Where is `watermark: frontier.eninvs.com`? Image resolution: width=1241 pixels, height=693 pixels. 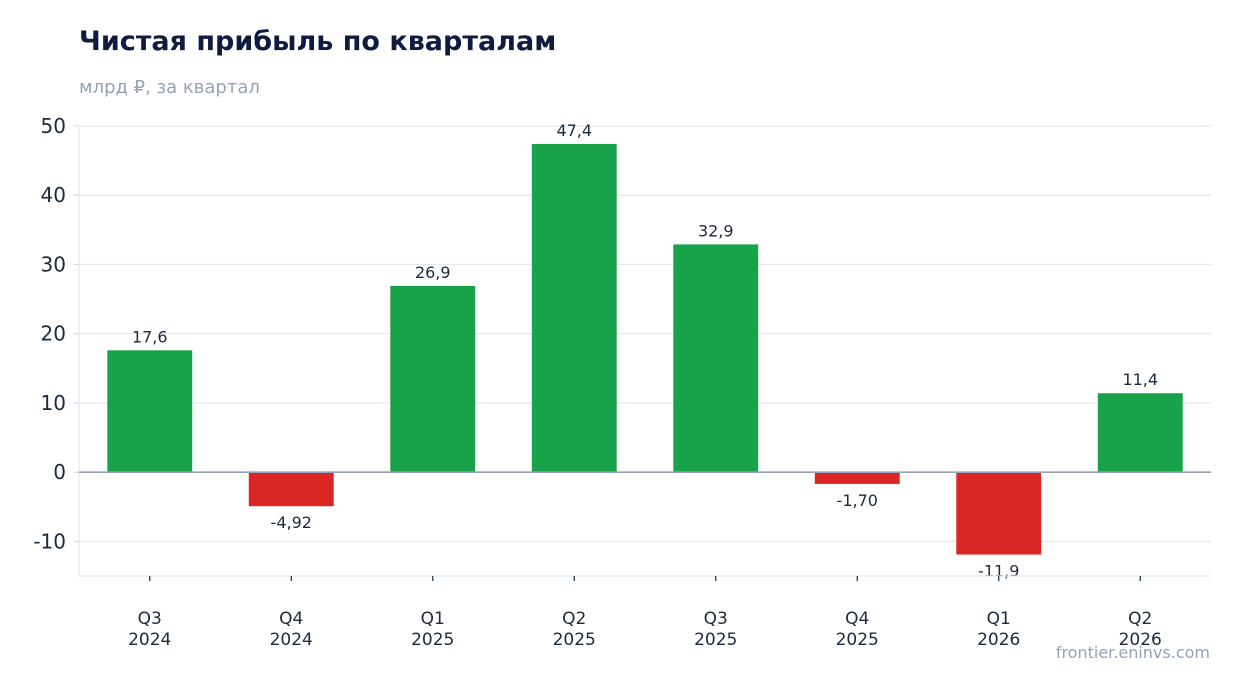 watermark: frontier.eninvs.com is located at coordinates (1132, 652).